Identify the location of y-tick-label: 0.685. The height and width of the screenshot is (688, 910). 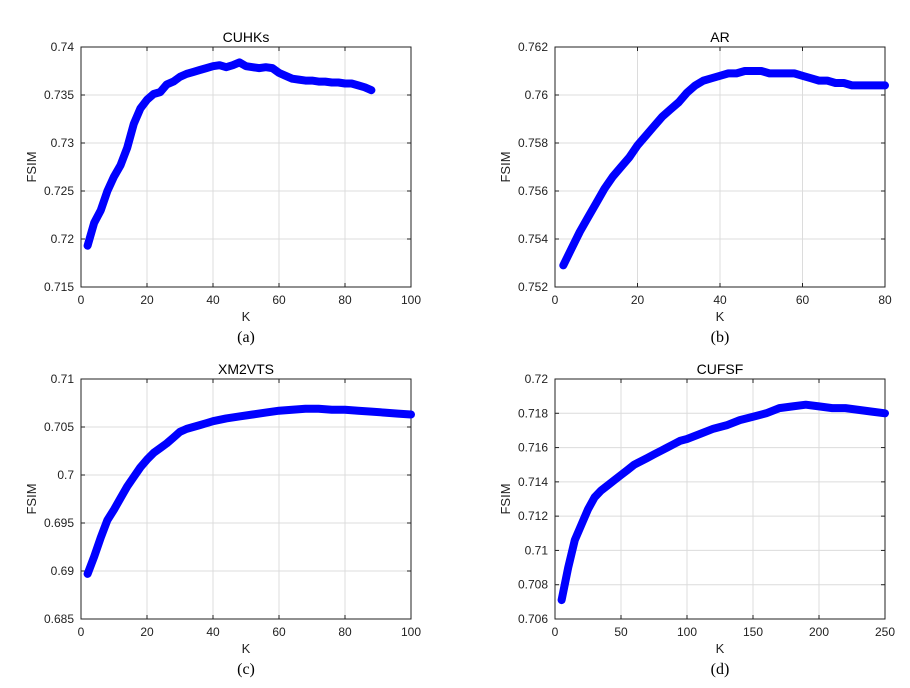
(59, 619).